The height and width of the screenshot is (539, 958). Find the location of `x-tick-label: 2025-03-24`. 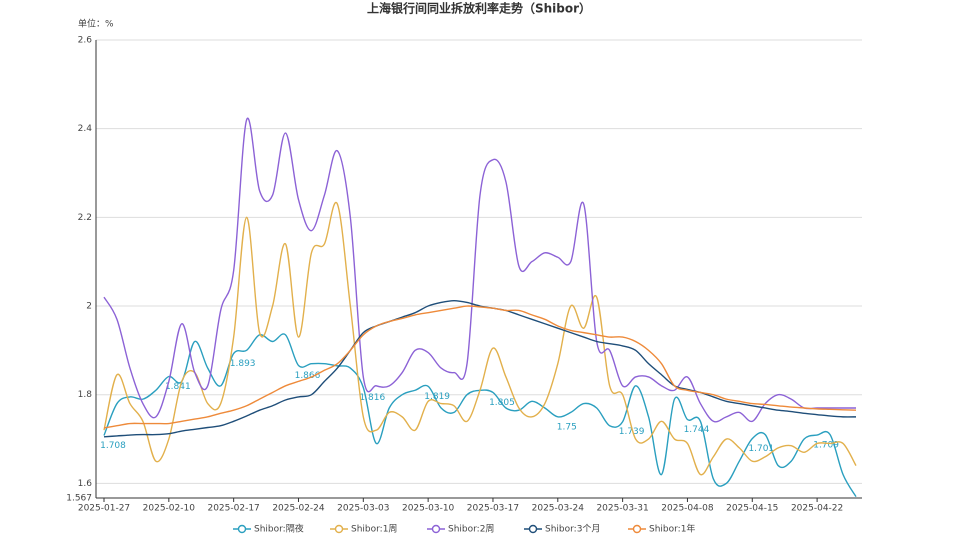

x-tick-label: 2025-03-24 is located at coordinates (558, 509).